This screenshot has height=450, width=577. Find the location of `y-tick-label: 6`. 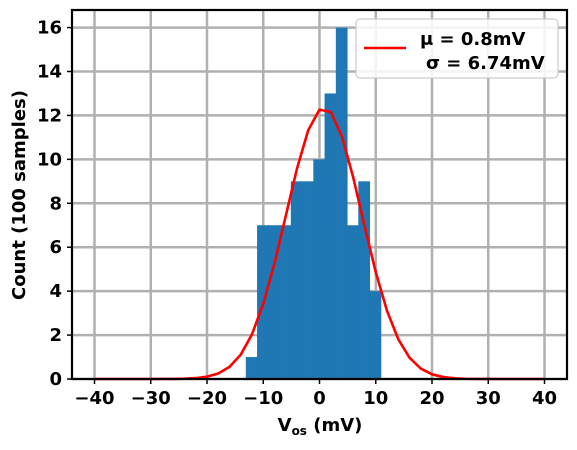

y-tick-label: 6 is located at coordinates (55, 247).